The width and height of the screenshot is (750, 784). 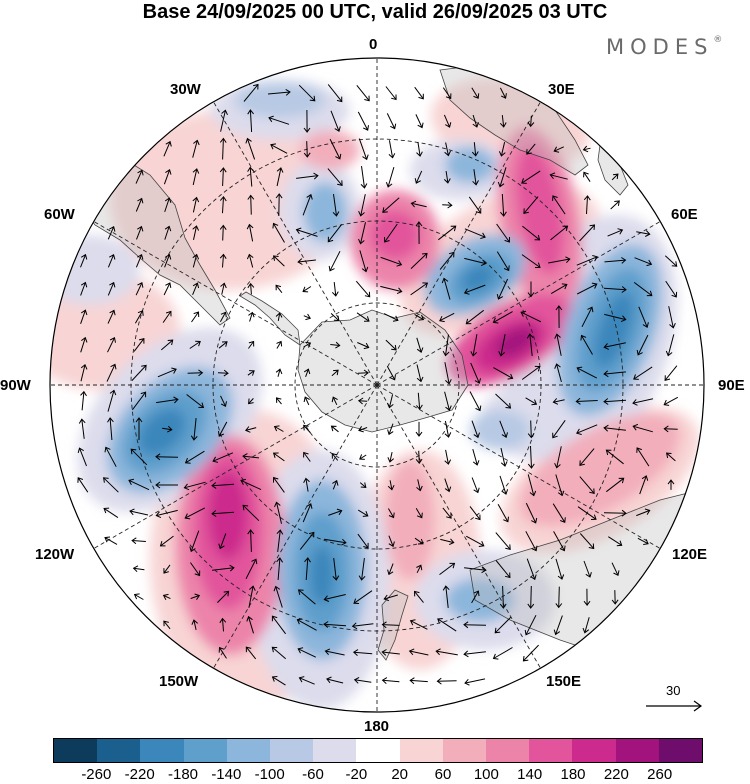 I want to click on colorbar-tick-label: -60, so click(x=313, y=774).